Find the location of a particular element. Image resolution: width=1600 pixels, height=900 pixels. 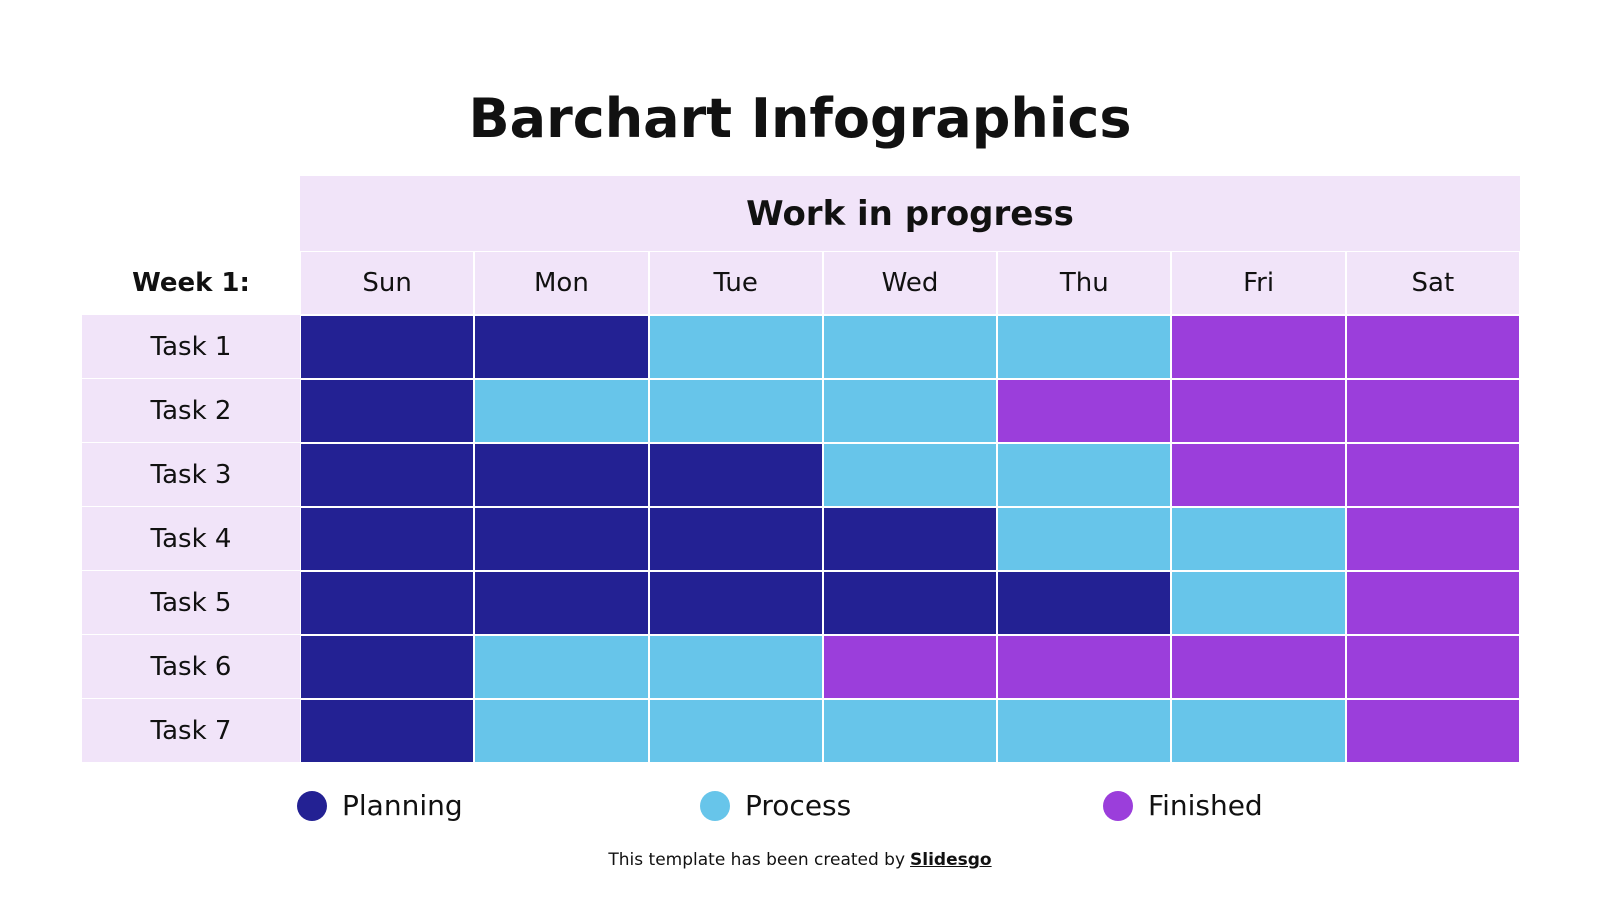

day-header: Tue is located at coordinates (735, 283).